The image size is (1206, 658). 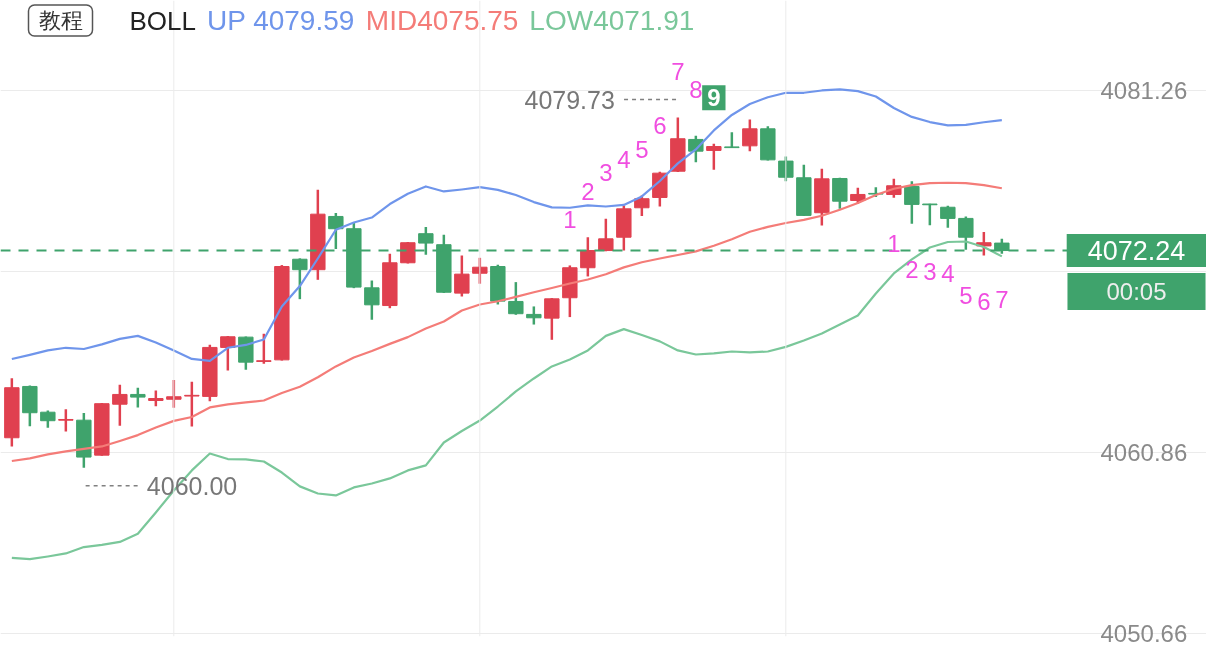 What do you see at coordinates (612, 20) in the screenshot?
I see `text: LOW4071.91` at bounding box center [612, 20].